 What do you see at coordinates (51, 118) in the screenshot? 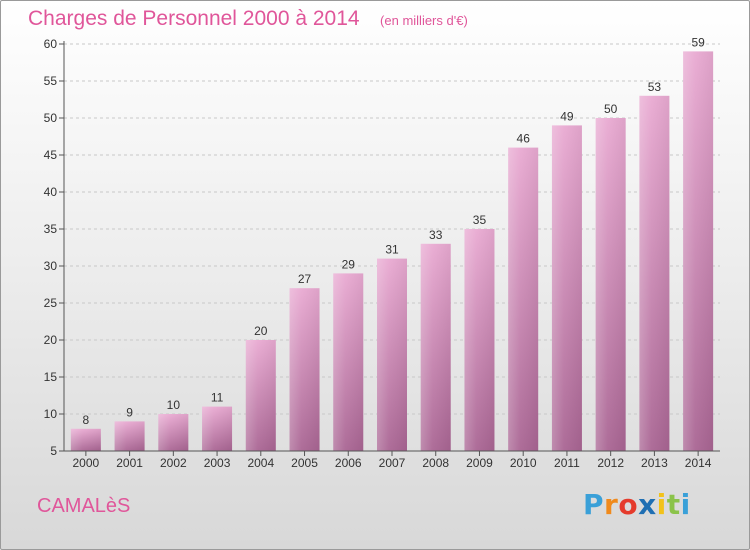
I see `y-tick-label: 50` at bounding box center [51, 118].